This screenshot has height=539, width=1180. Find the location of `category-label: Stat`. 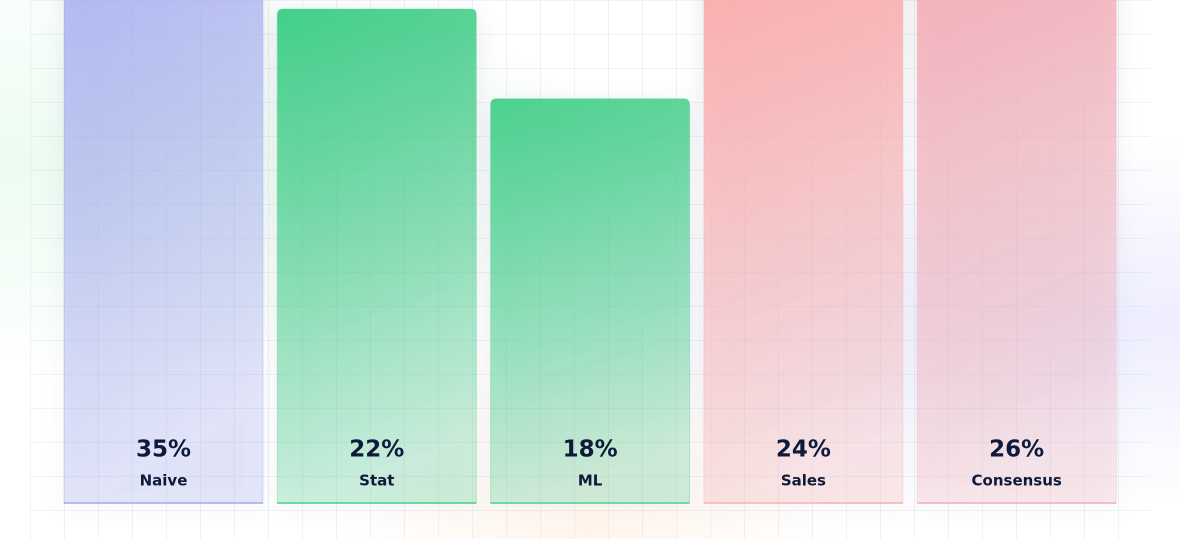

category-label: Stat is located at coordinates (376, 481).